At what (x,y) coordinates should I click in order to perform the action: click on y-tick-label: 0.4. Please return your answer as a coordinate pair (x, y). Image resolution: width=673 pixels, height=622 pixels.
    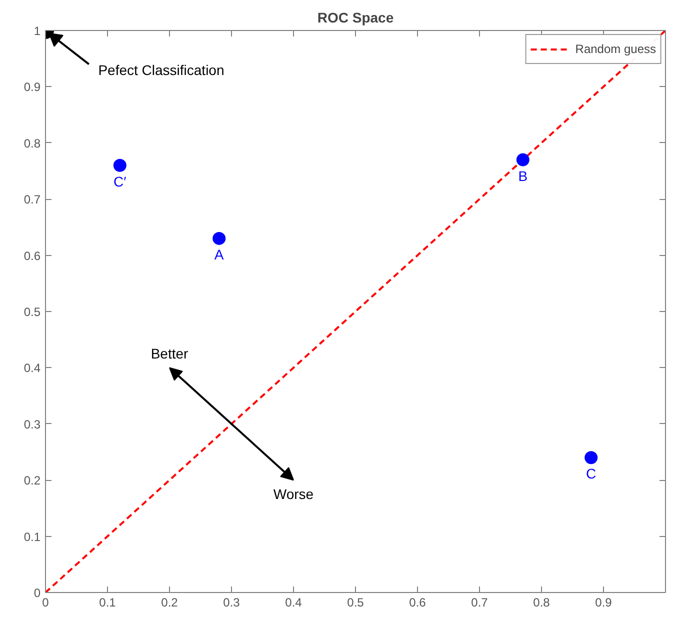
    Looking at the image, I should click on (32, 368).